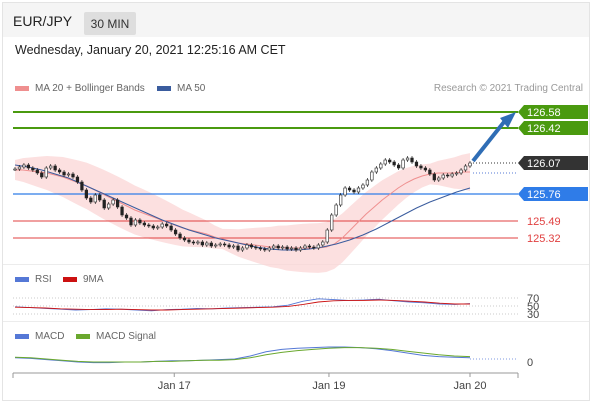 This screenshot has width=592, height=403. Describe the element at coordinates (164, 88) in the screenshot. I see `legend-ma50-swatch` at that location.